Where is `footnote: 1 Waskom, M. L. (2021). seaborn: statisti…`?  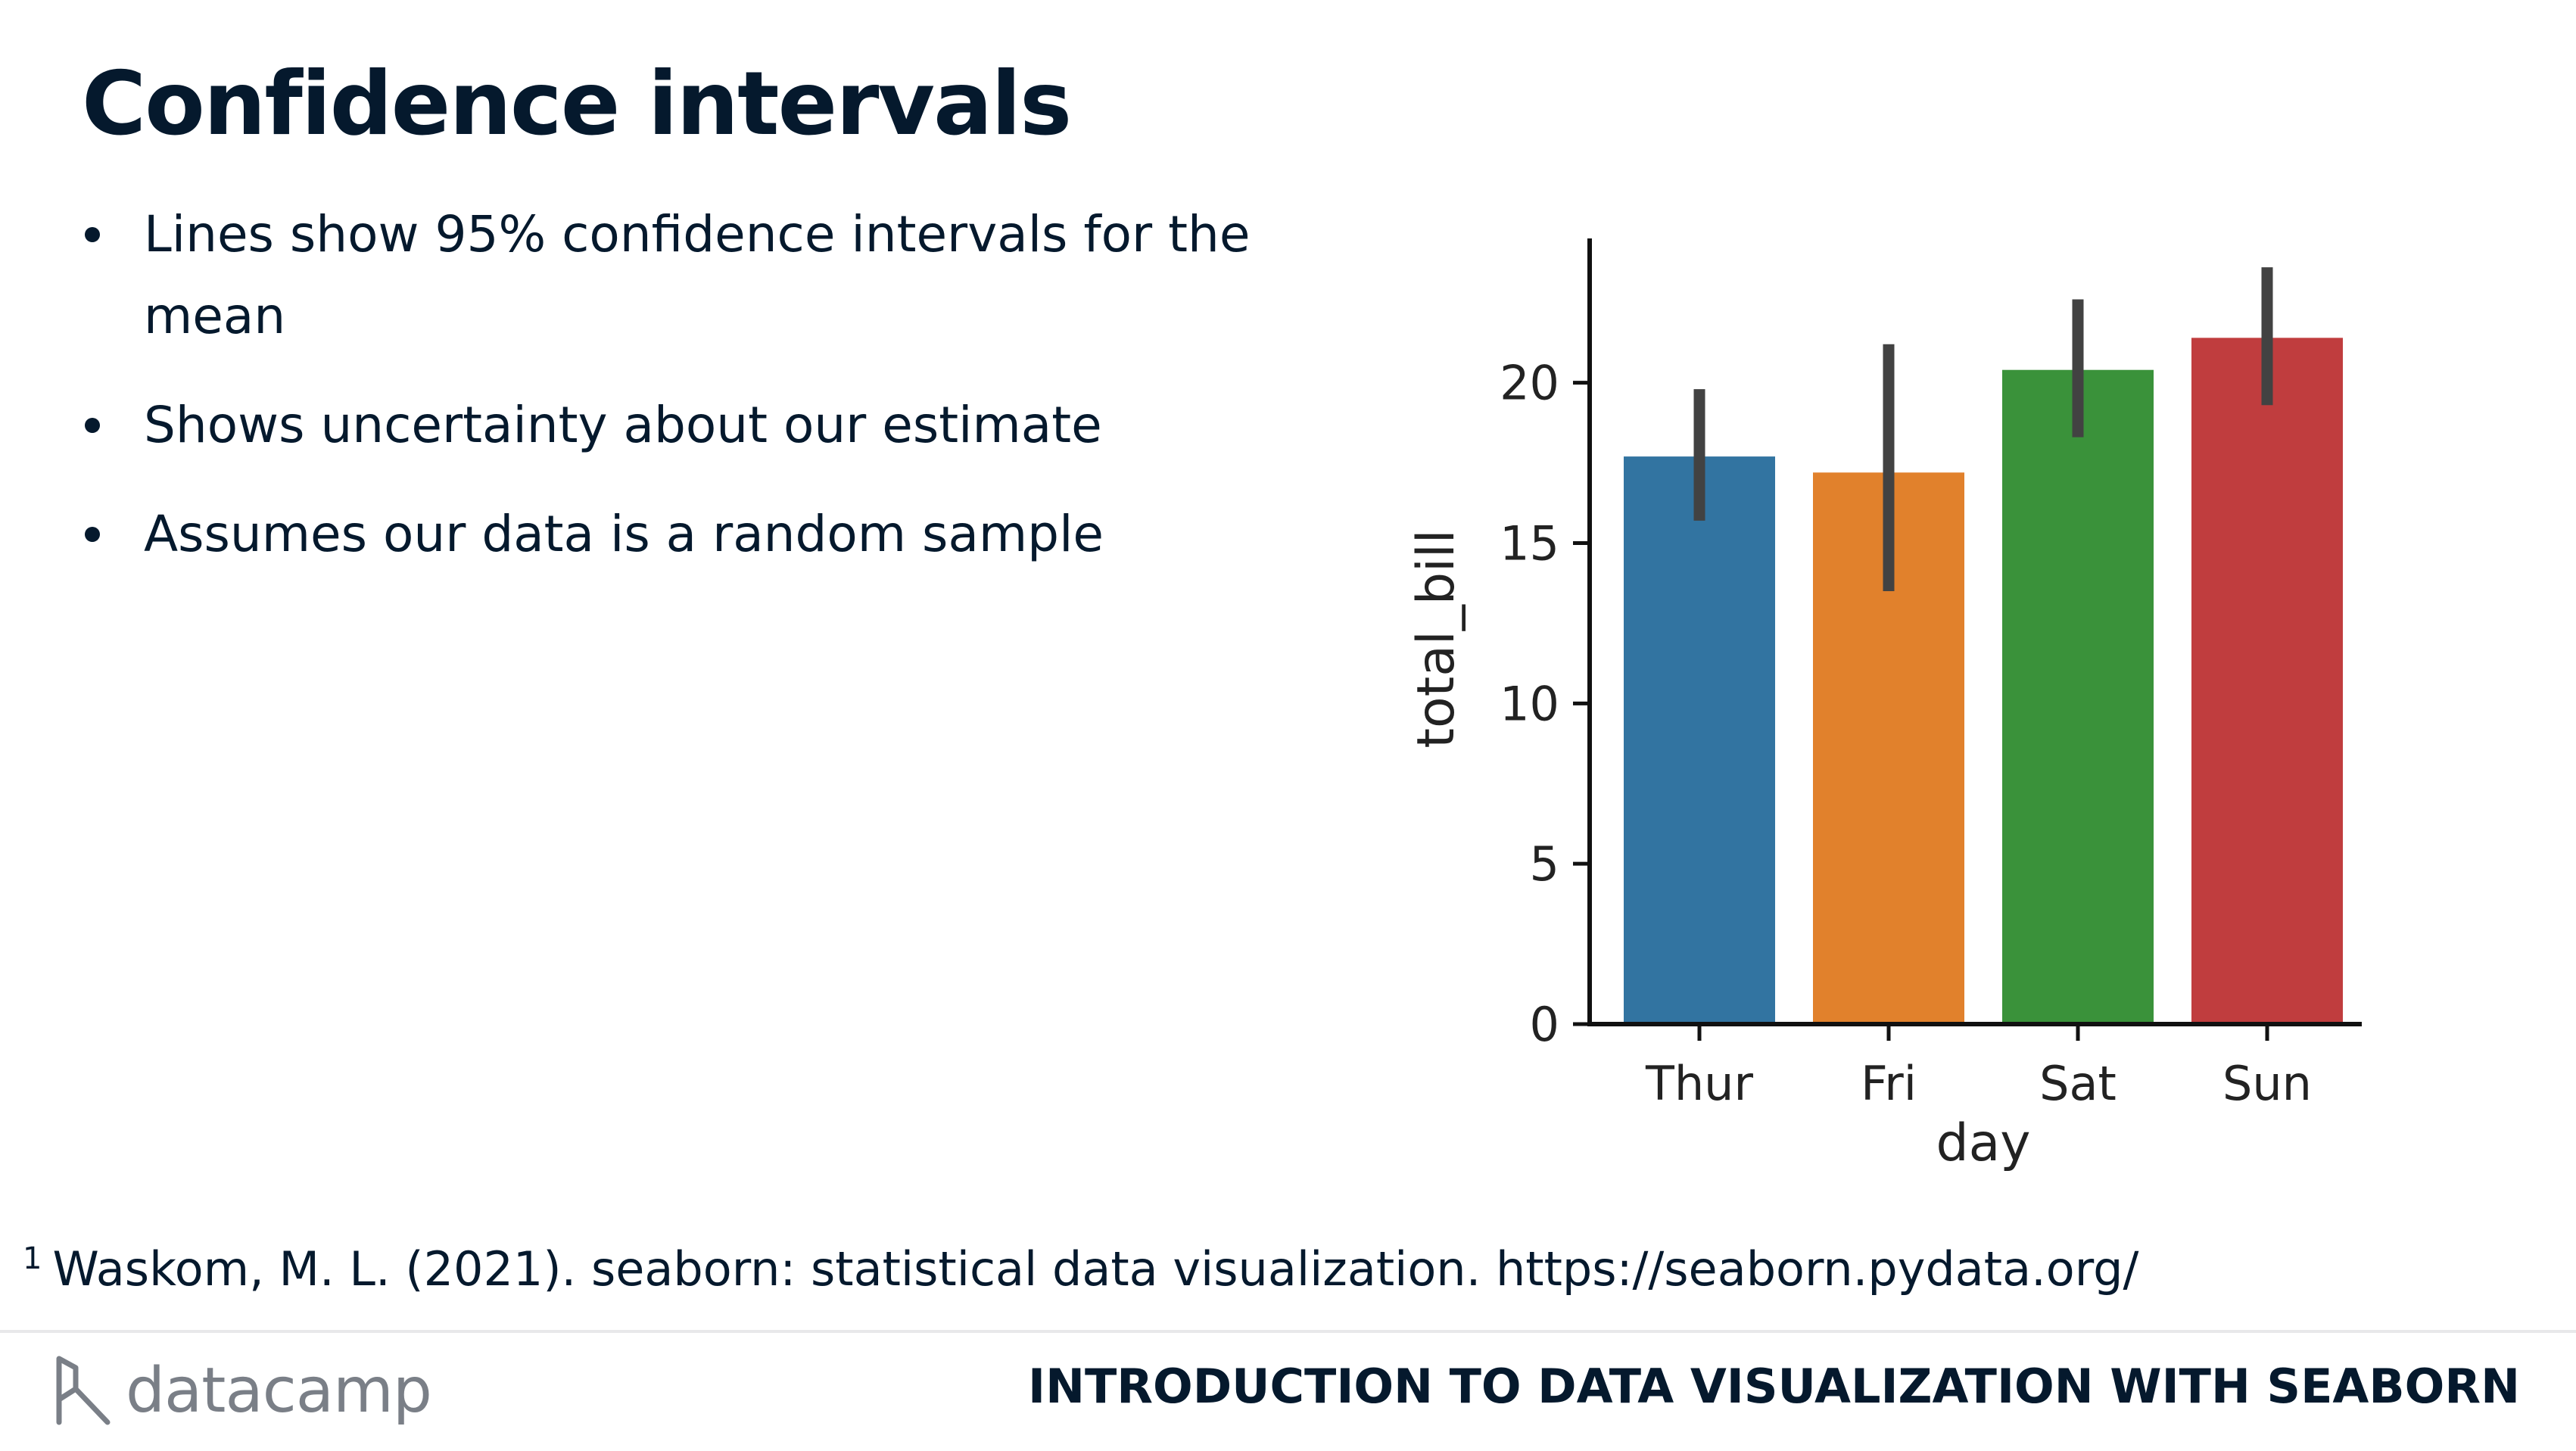
footnote: 1 Waskom, M. L. (2021). seaborn: statisti… is located at coordinates (1080, 1269).